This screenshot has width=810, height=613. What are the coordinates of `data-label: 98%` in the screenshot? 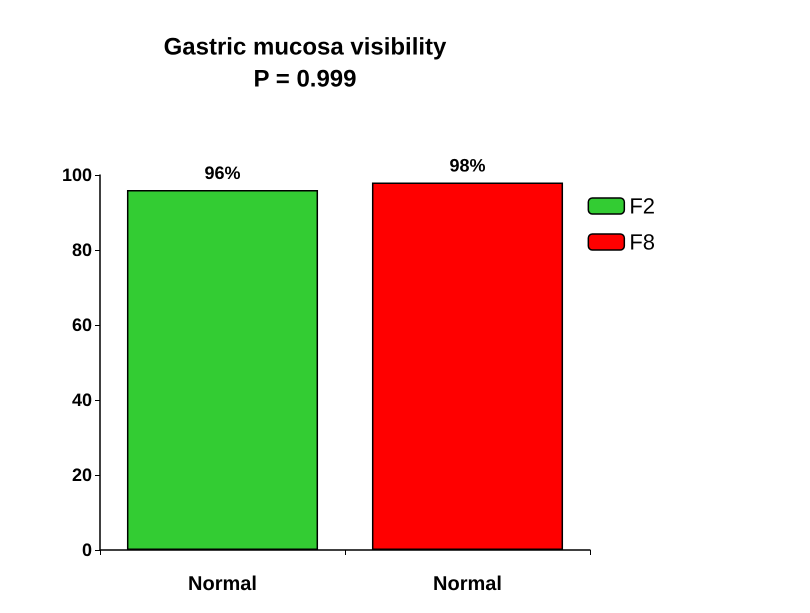 It's located at (467, 166).